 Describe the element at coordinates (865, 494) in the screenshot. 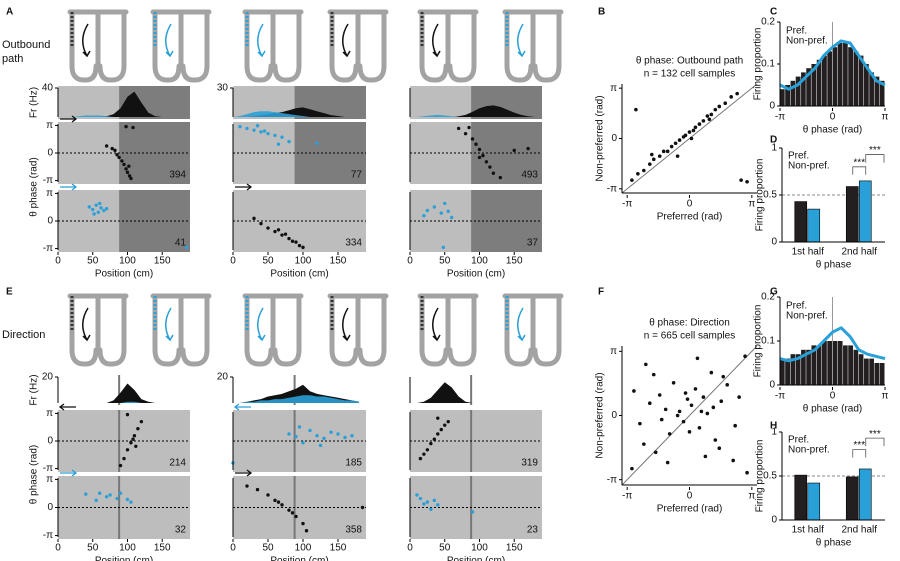

I see `bar` at that location.